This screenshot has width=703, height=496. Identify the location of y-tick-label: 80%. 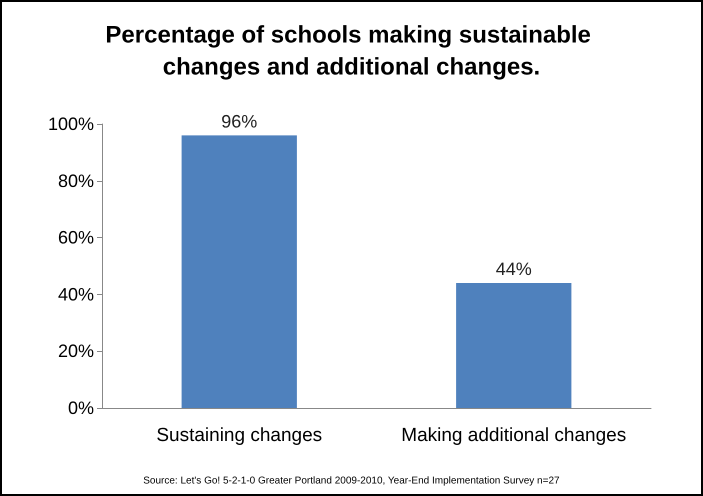
(76, 180).